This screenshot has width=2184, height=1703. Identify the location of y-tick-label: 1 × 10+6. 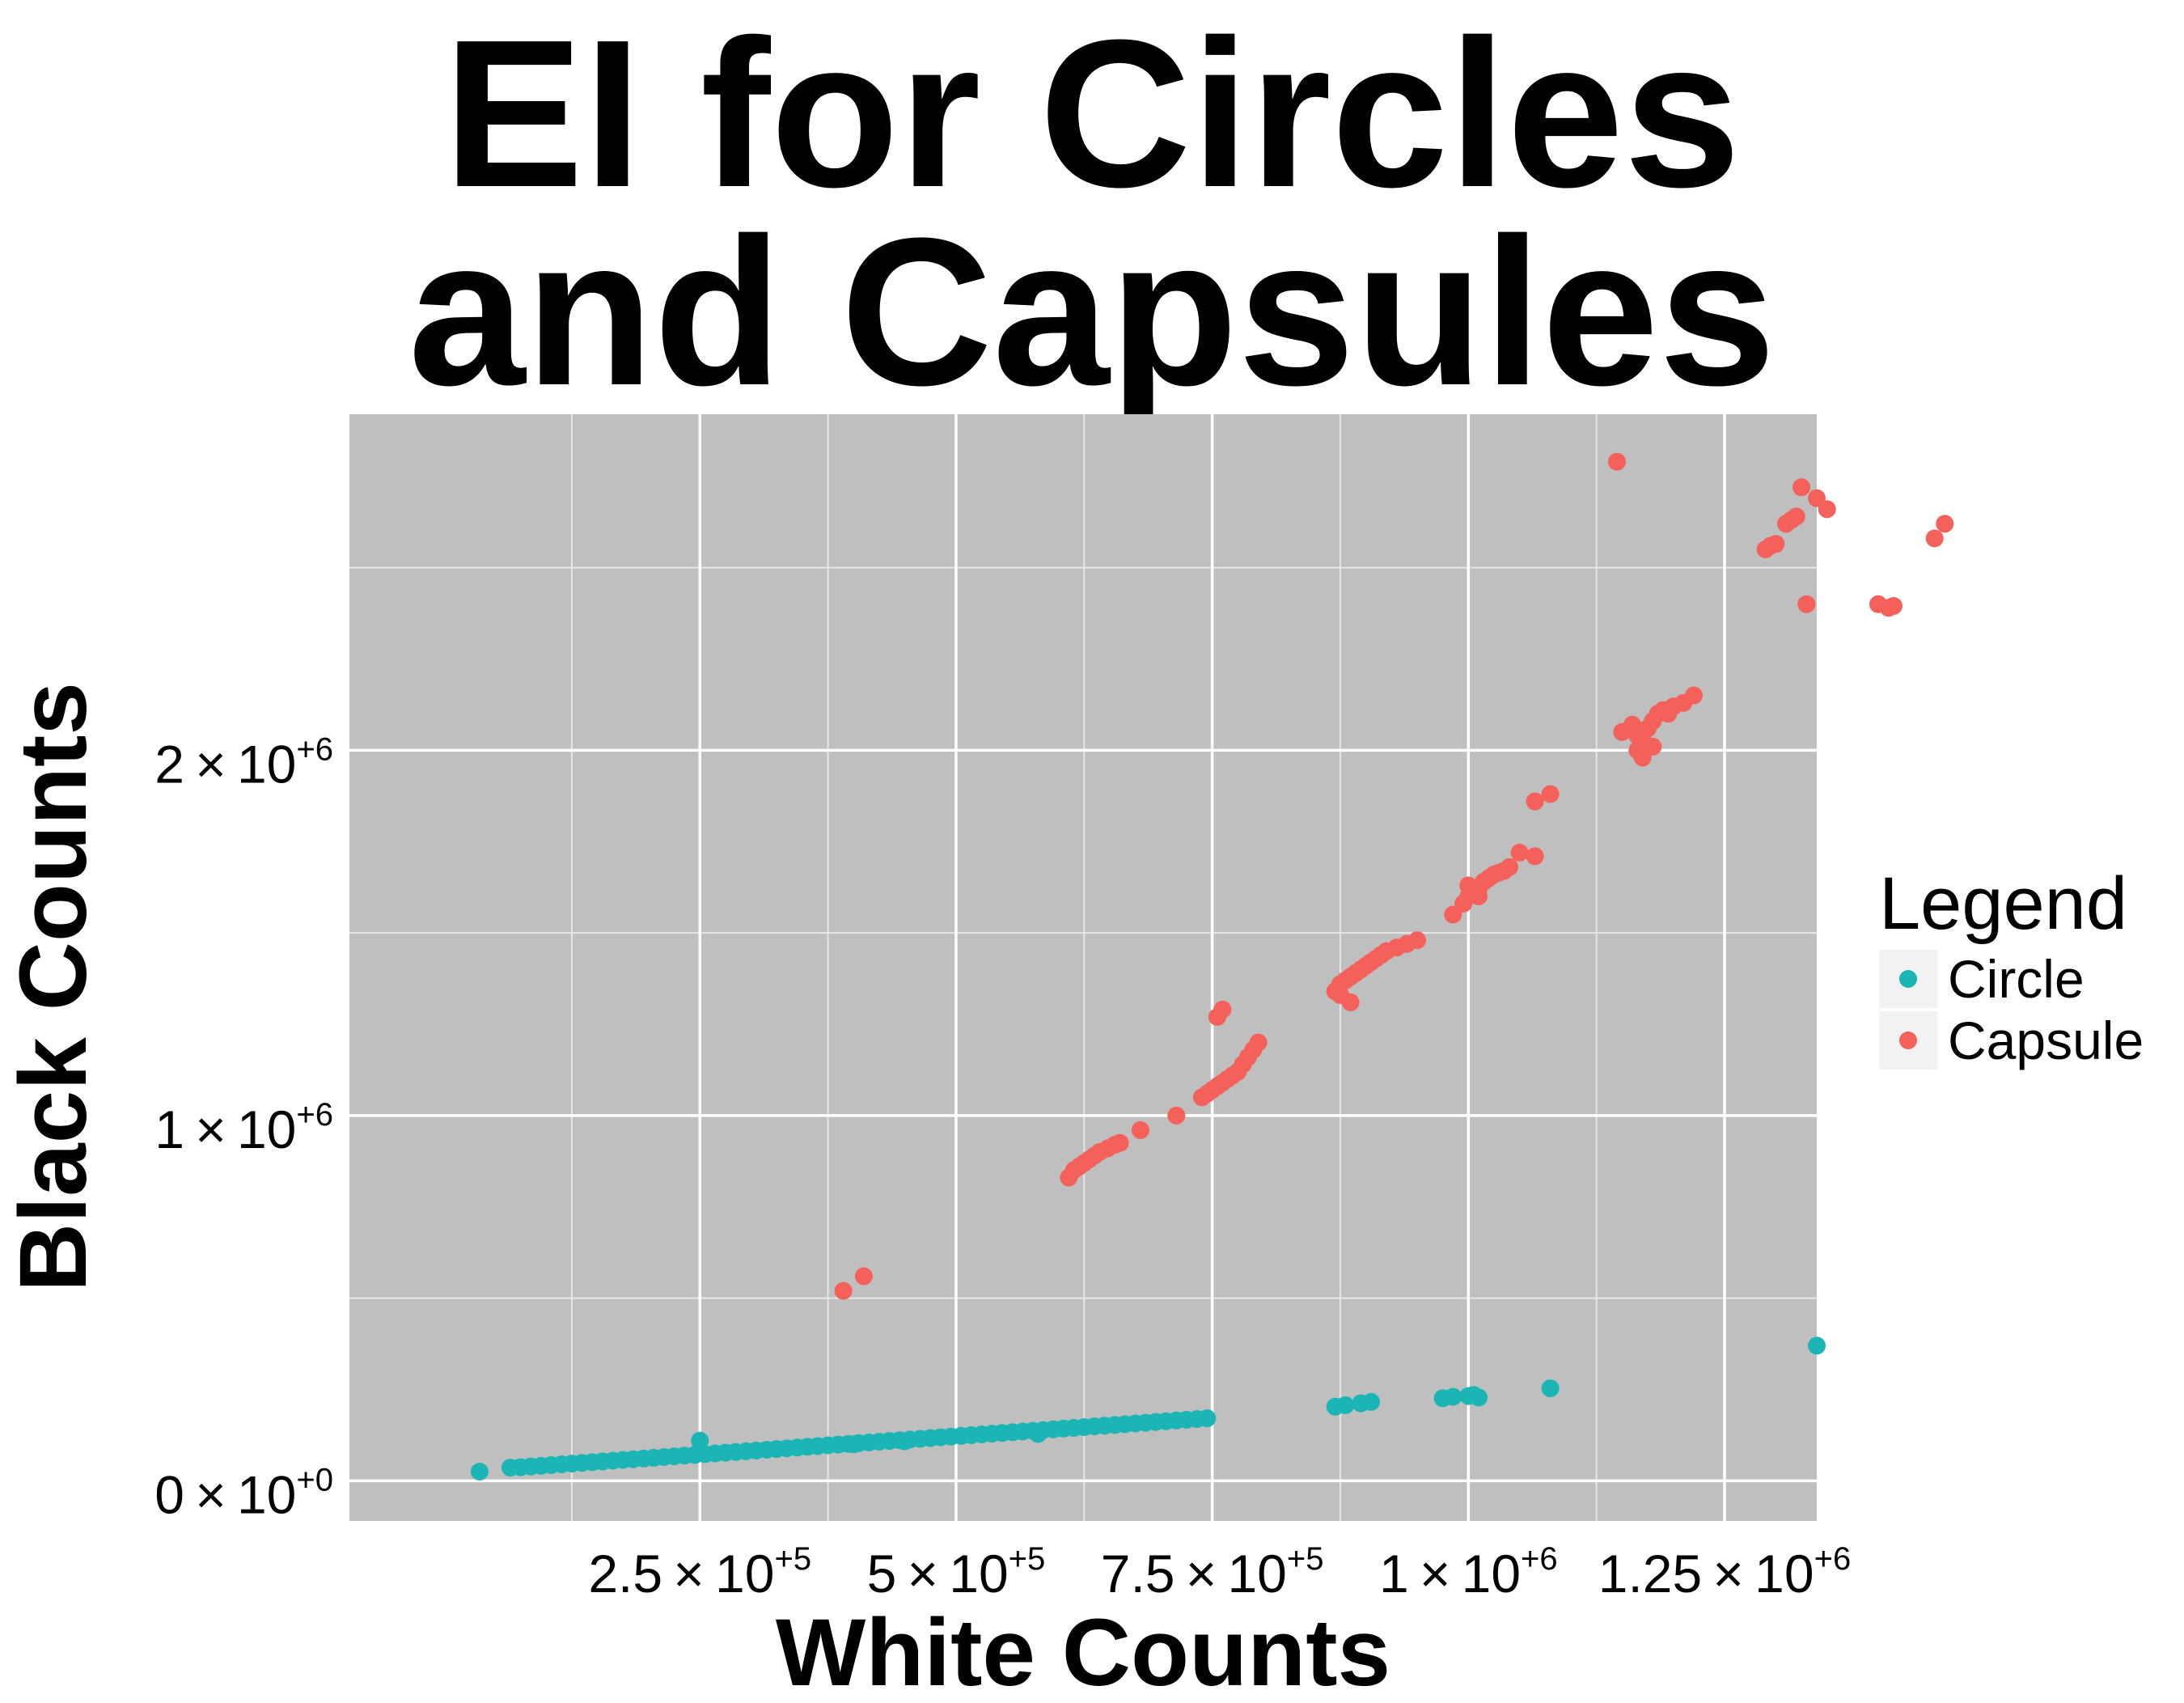
(243, 1128).